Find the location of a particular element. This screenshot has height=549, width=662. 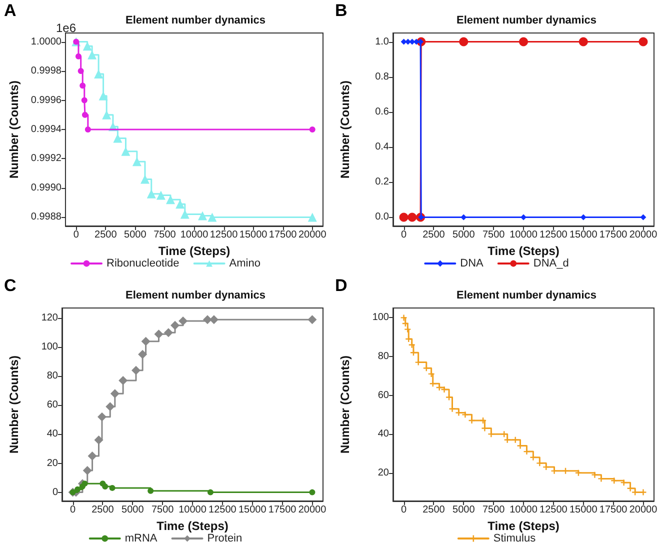

legend-label: Protein is located at coordinates (224, 538).